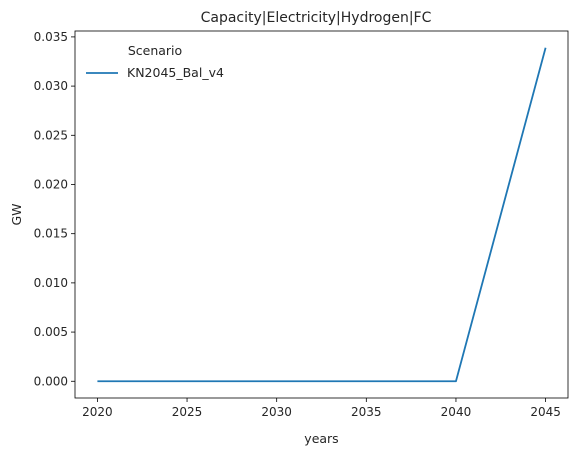  What do you see at coordinates (51, 37) in the screenshot?
I see `y-tick-label: 0.035` at bounding box center [51, 37].